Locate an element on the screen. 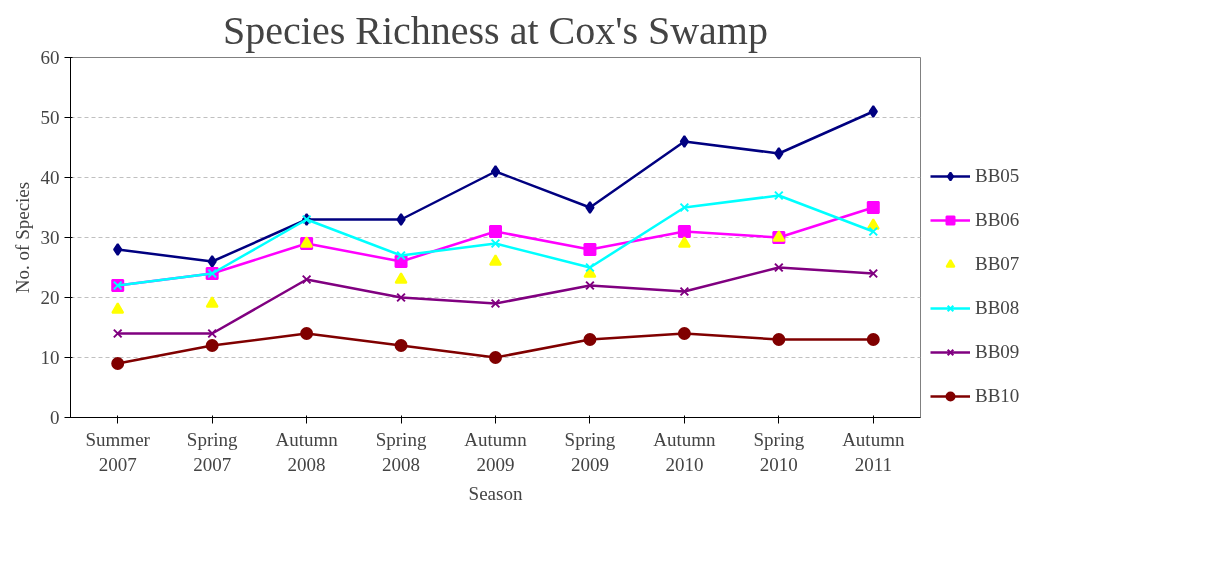  y-tick-label: 10 is located at coordinates (50, 357).